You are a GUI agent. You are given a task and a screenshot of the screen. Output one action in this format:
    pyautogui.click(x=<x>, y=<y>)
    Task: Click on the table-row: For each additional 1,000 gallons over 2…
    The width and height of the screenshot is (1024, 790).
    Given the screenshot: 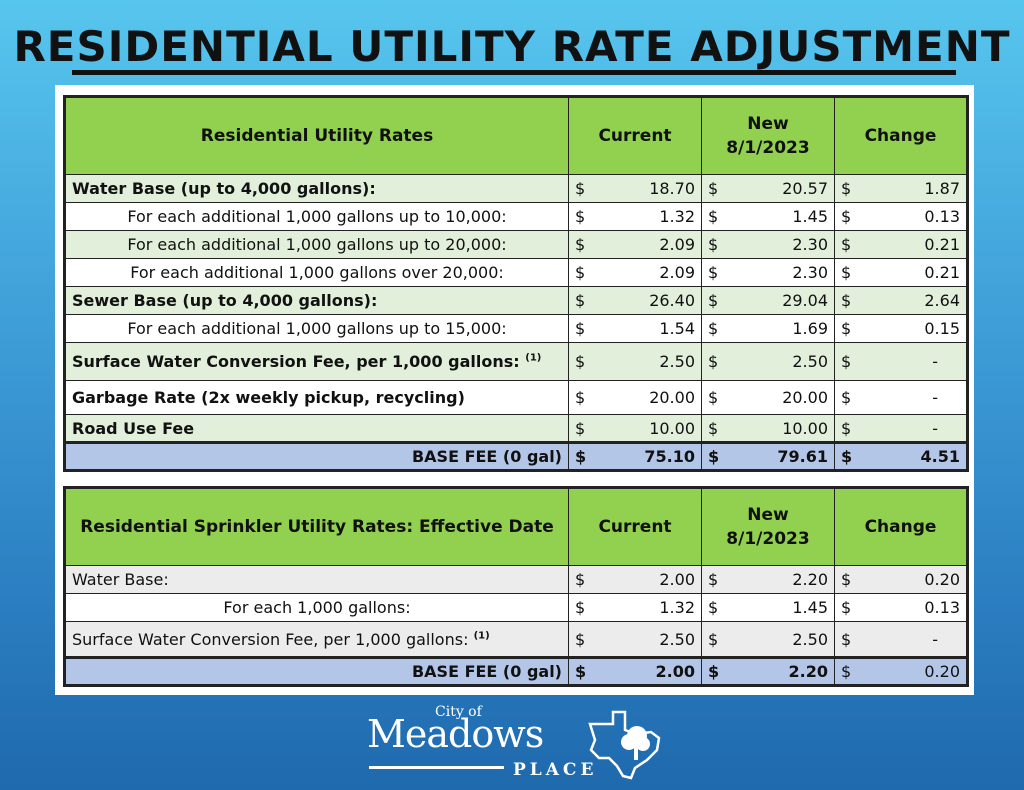 What is the action you would take?
    pyautogui.click(x=516, y=272)
    